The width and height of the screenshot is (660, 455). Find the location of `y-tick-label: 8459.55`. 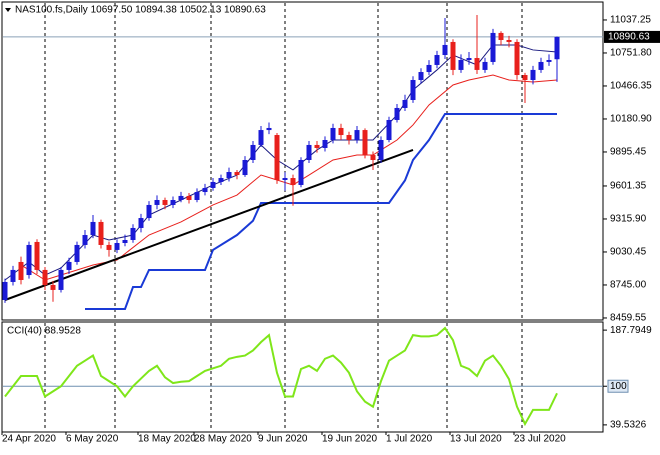

y-tick-label: 8459.55 is located at coordinates (628, 318).